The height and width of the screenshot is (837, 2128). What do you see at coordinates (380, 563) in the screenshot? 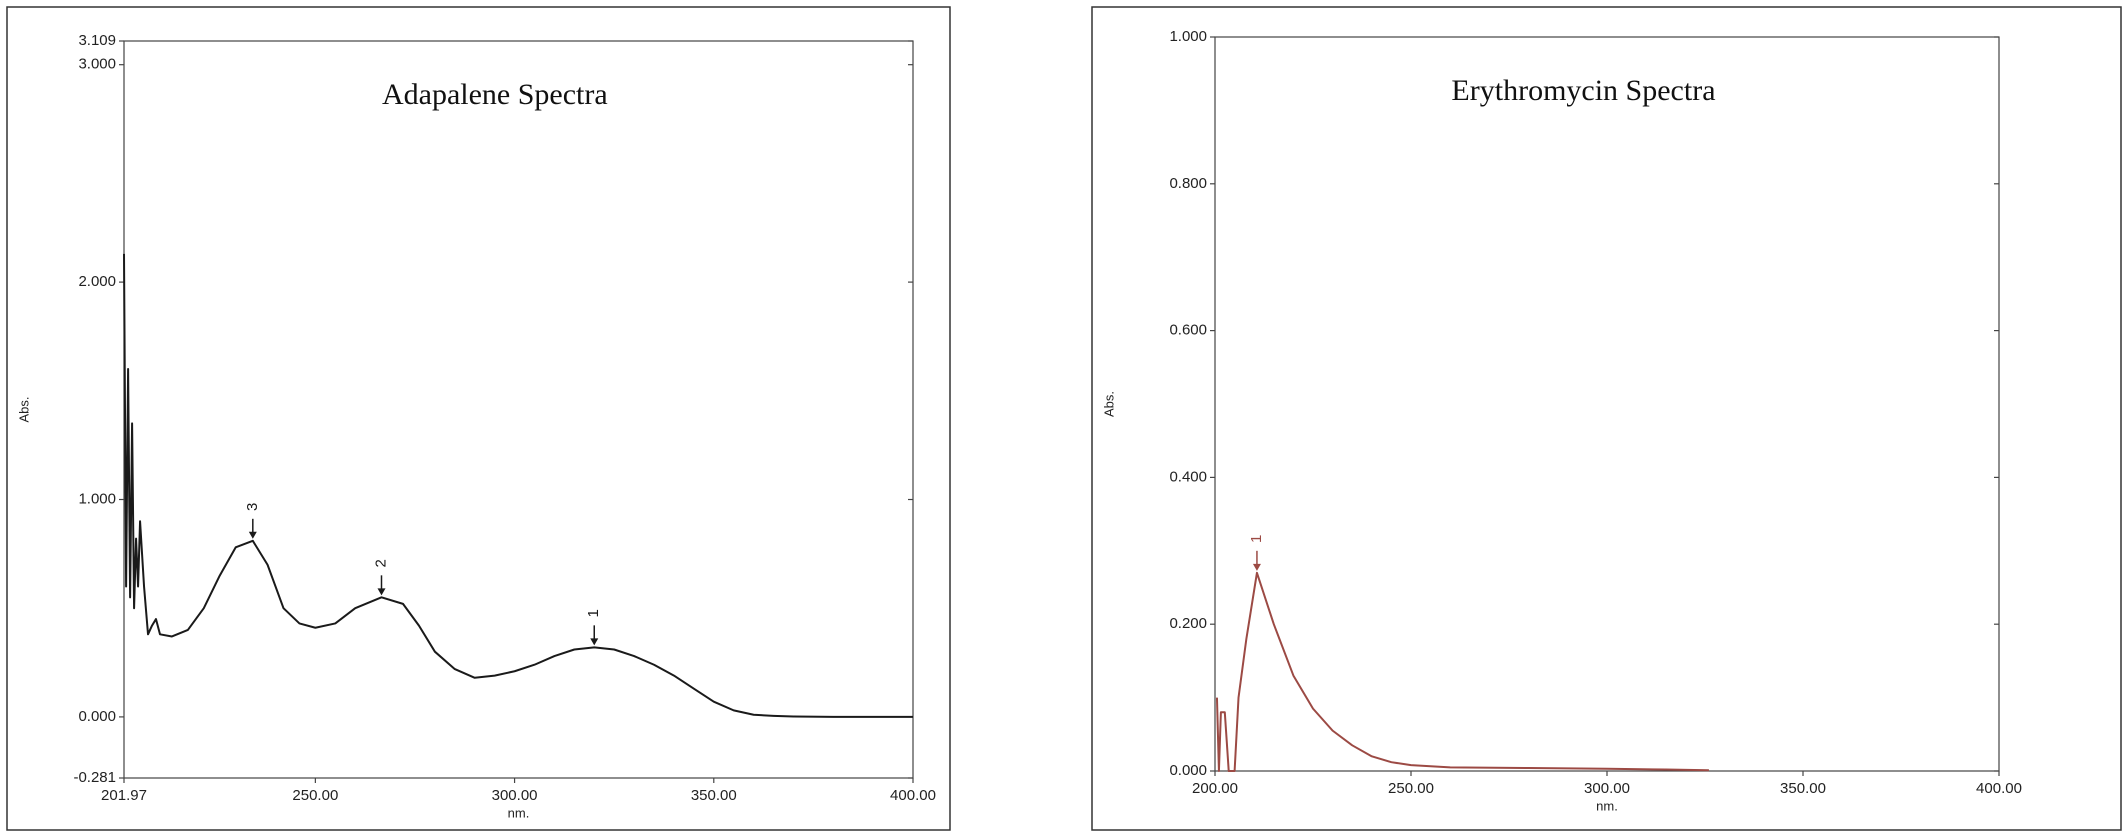
I see `peak-label: 2` at bounding box center [380, 563].